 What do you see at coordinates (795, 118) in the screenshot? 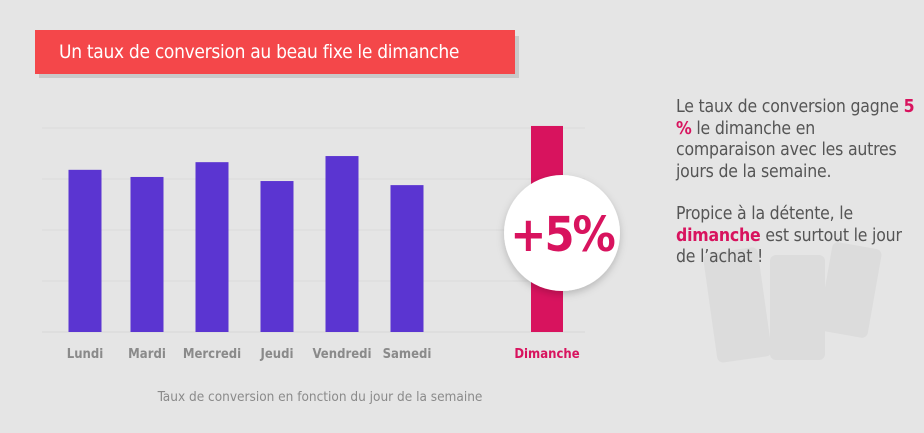
I see `highlight-5-percent: 5 %` at bounding box center [795, 118].